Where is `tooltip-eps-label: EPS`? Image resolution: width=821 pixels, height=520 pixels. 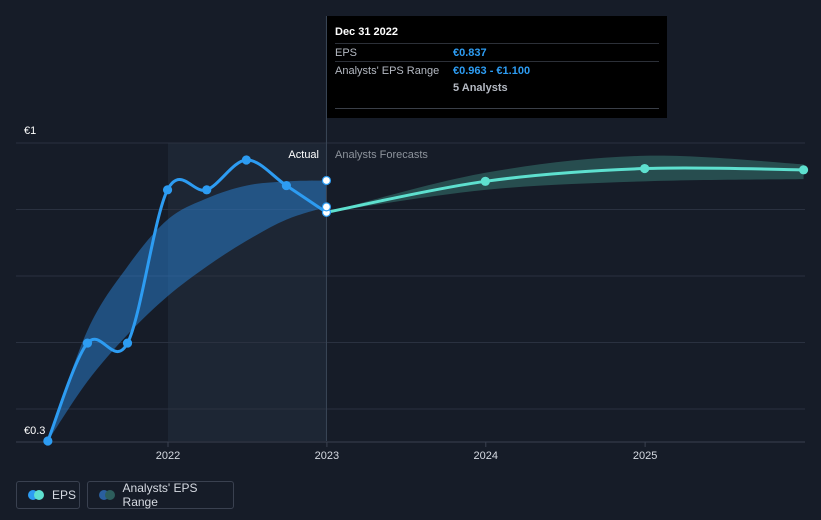
tooltip-eps-label: EPS is located at coordinates (346, 52).